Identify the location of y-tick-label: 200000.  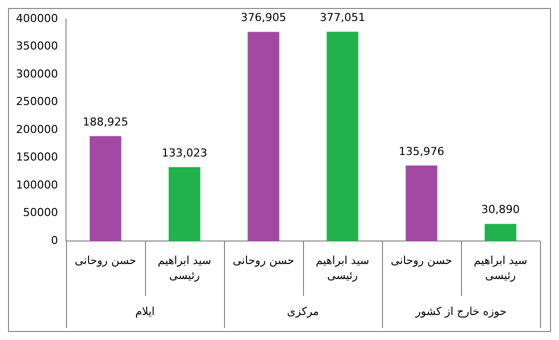
(37, 129).